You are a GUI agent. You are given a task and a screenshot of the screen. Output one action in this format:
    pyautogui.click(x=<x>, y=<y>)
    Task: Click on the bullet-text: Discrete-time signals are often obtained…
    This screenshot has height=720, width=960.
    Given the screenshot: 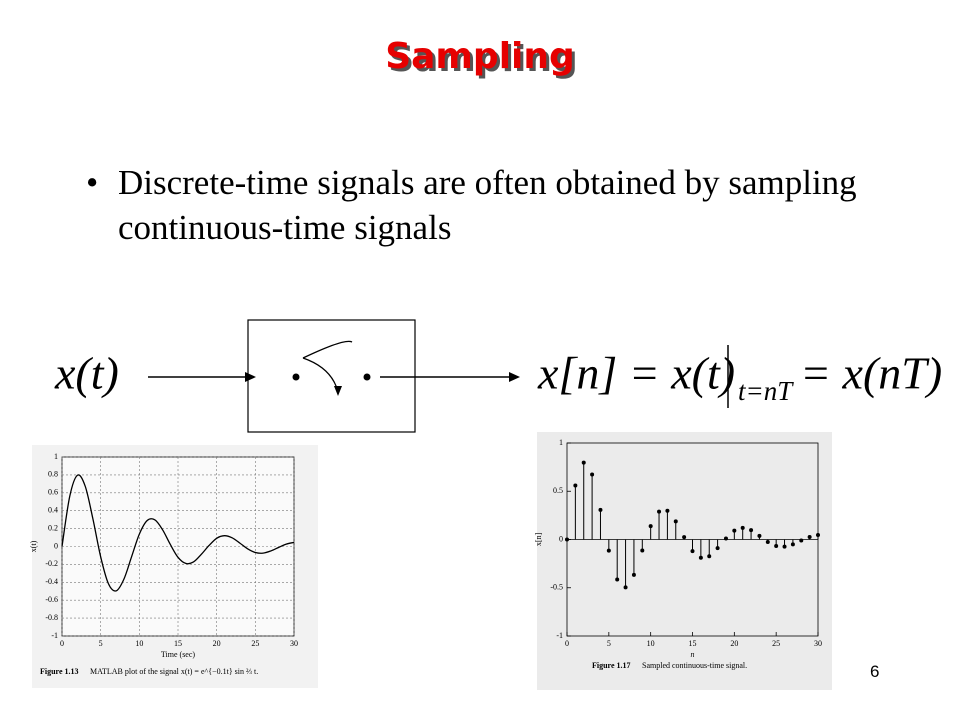 What is the action you would take?
    pyautogui.click(x=487, y=205)
    